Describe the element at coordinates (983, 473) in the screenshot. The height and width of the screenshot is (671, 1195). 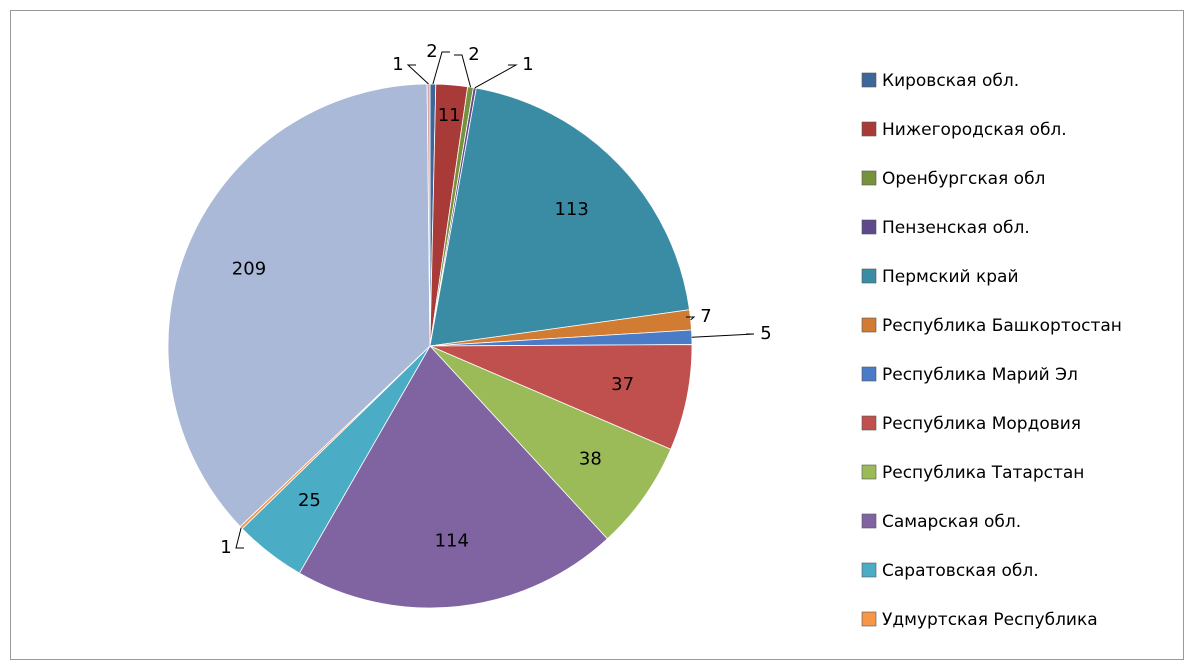
I see `legend-label: Республика Татарстан` at that location.